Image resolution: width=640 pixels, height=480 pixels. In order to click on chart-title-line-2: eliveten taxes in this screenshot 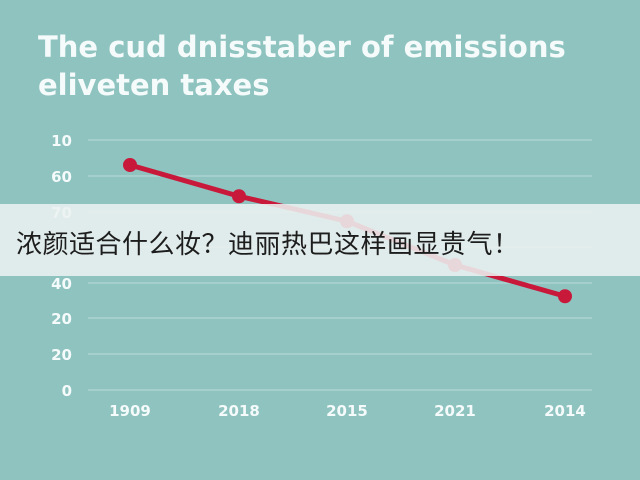, I will do `click(154, 85)`.